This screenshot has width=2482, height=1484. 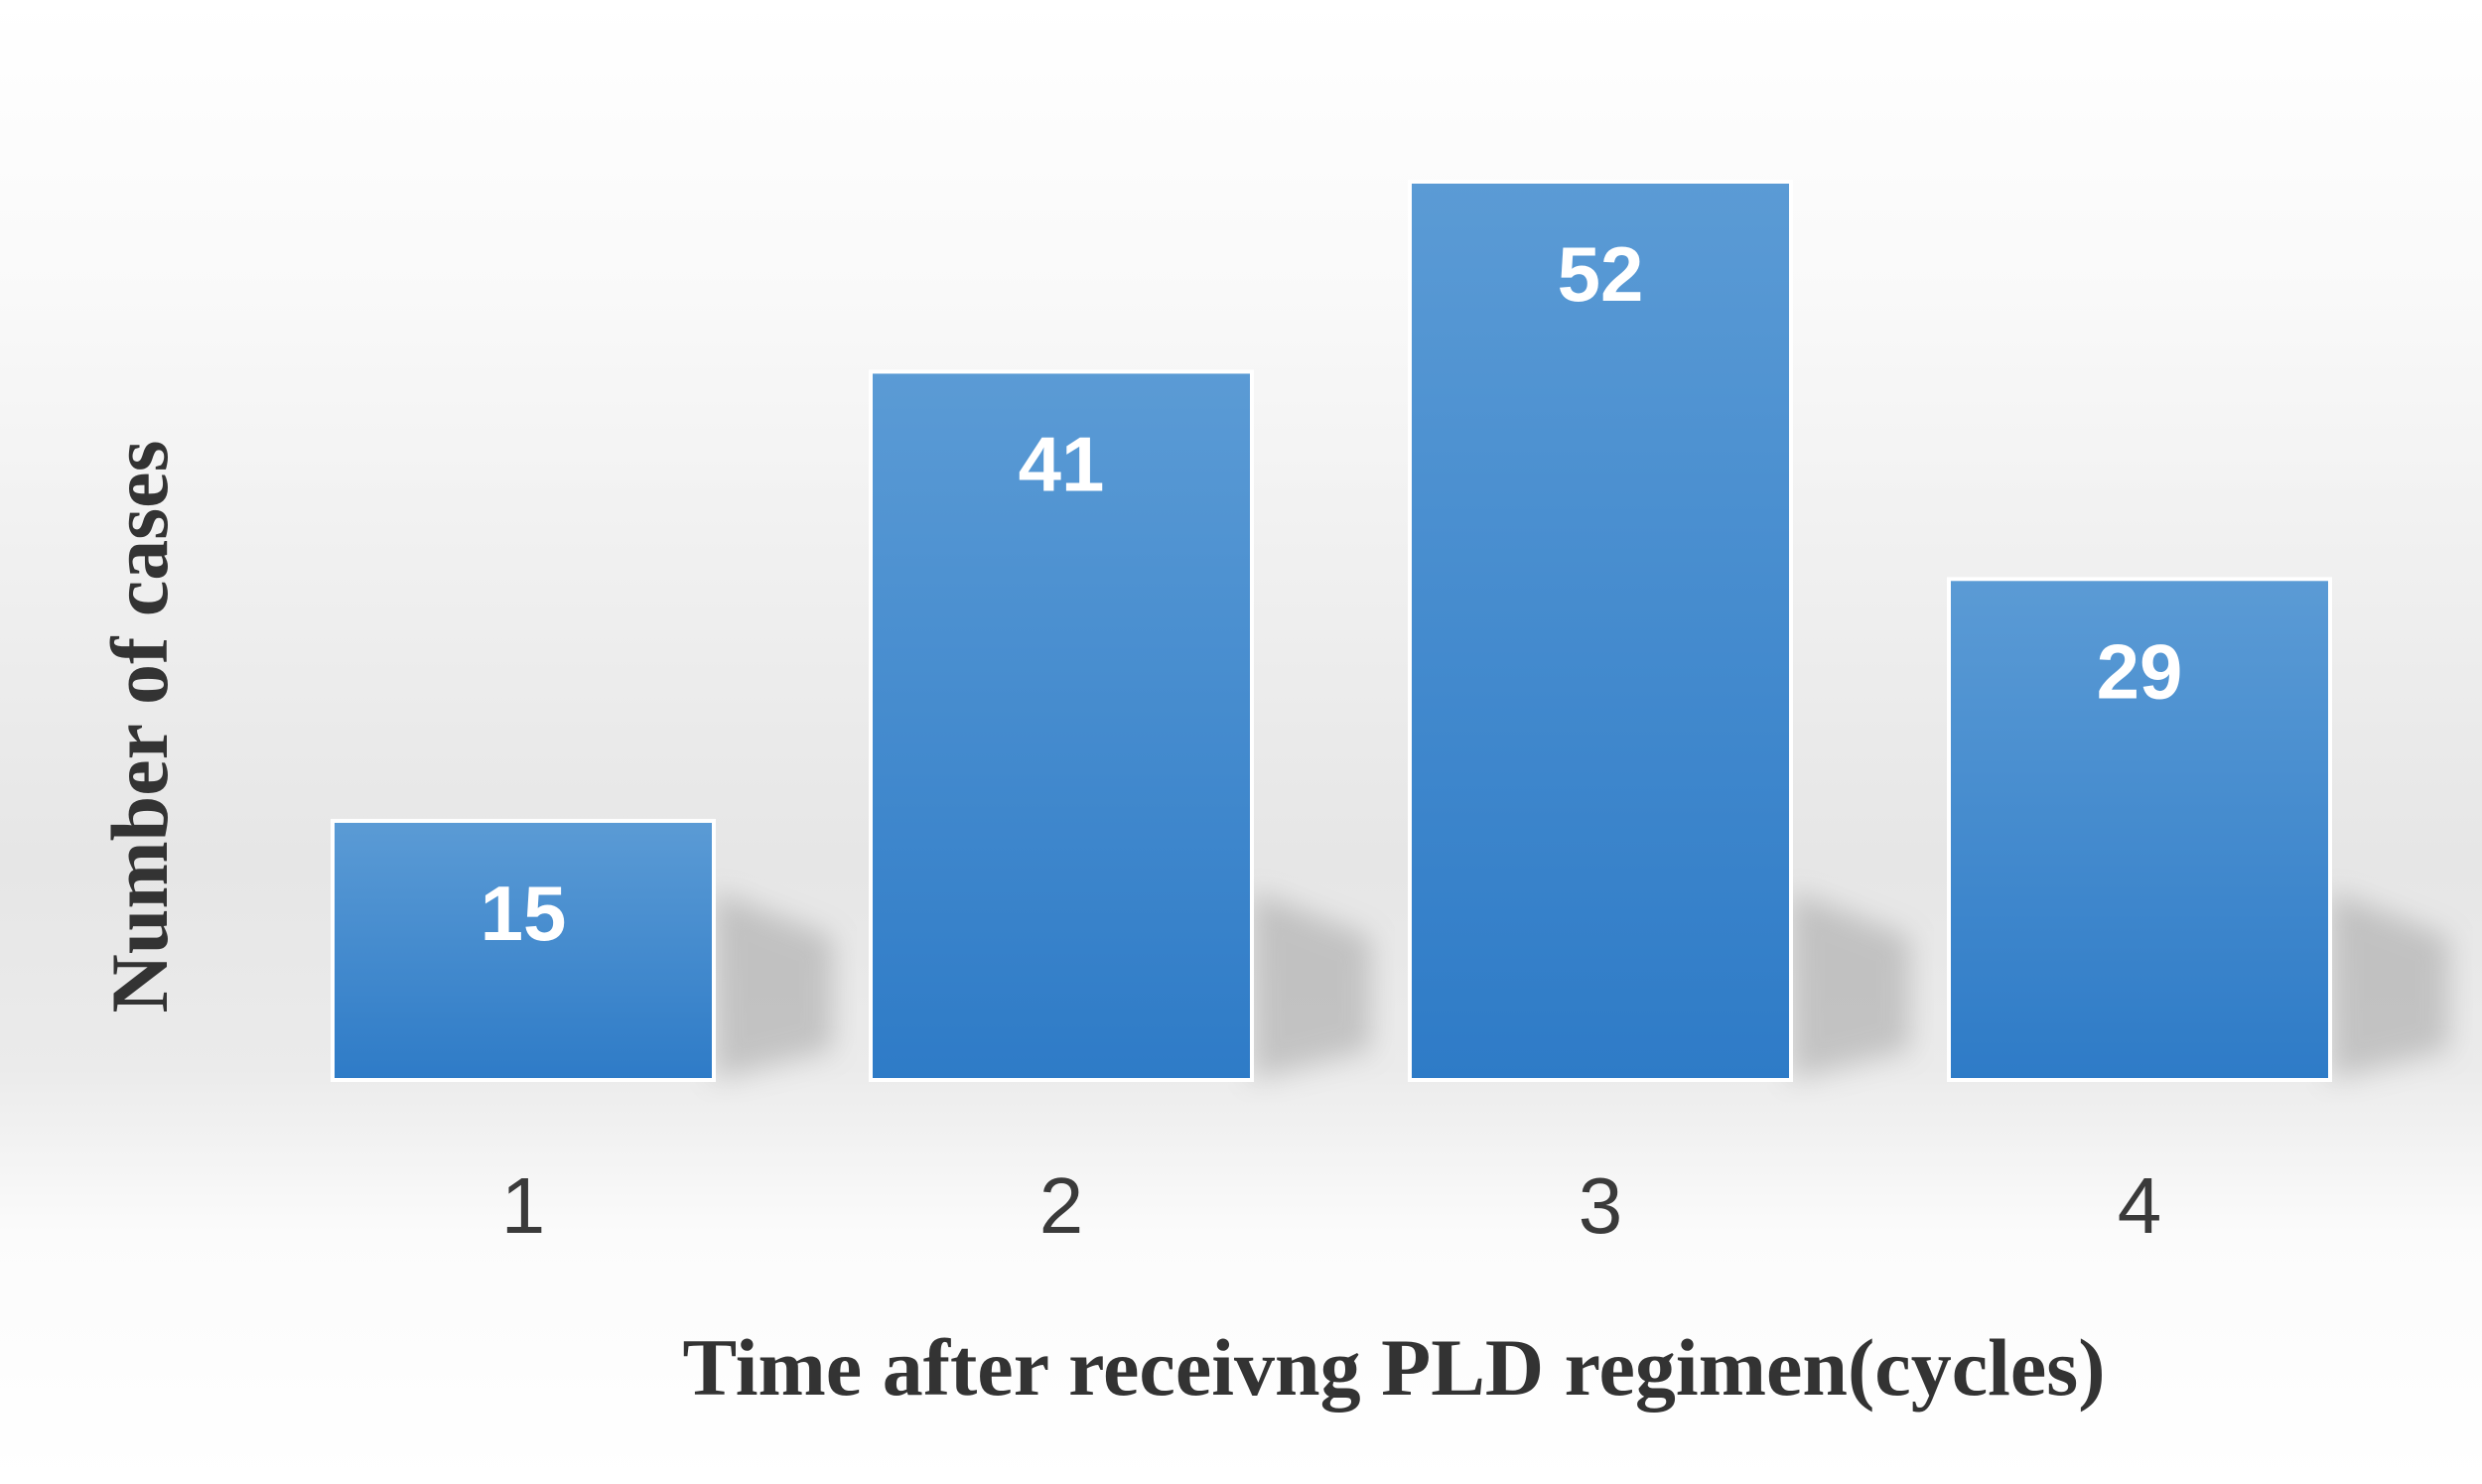 What do you see at coordinates (139, 727) in the screenshot?
I see `y-axis-title: Number of cases` at bounding box center [139, 727].